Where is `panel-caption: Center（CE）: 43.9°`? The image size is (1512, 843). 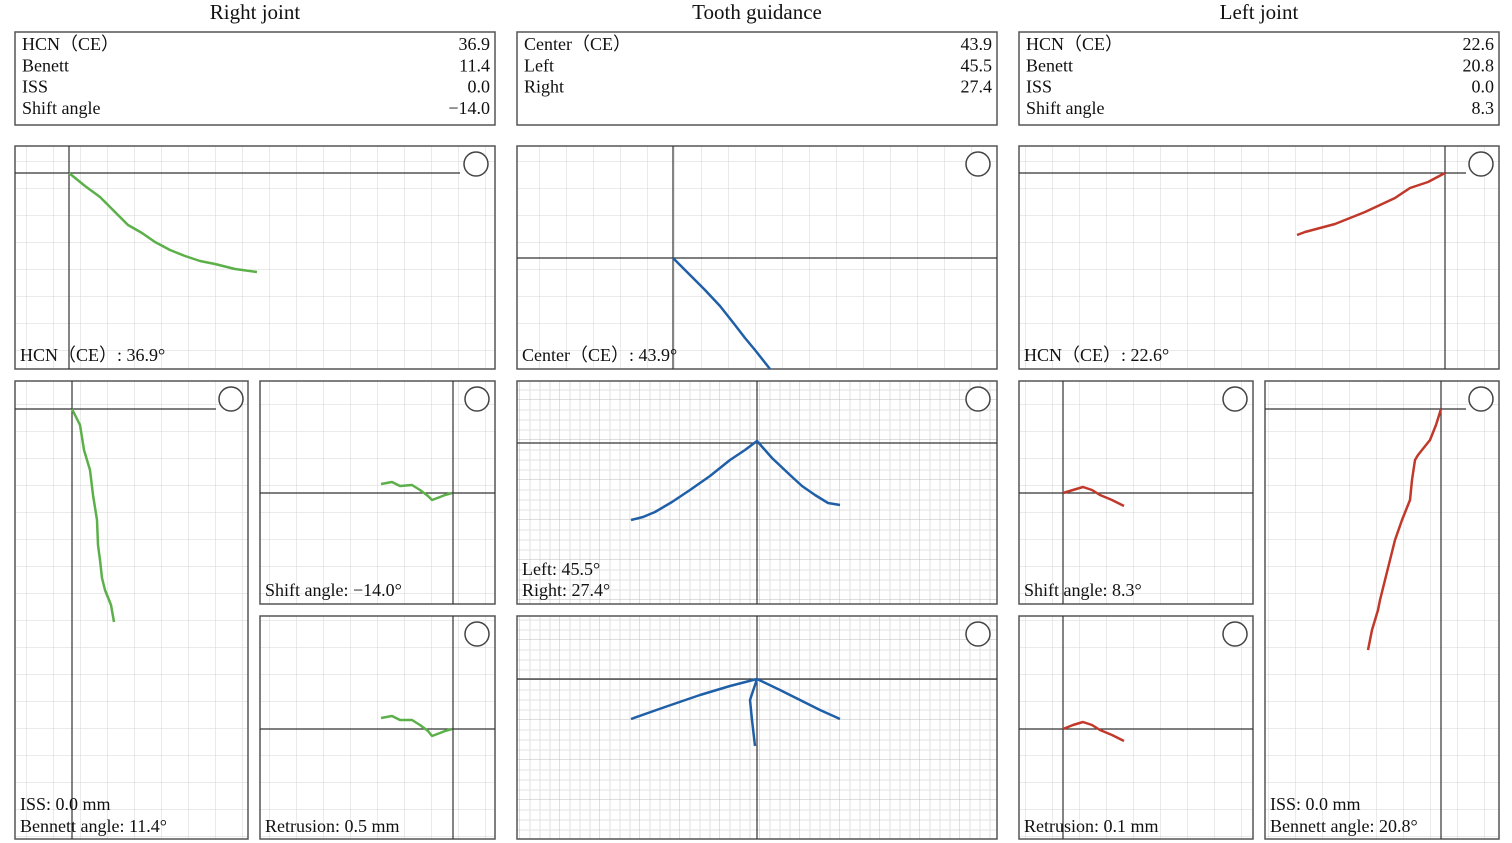
panel-caption: Center（CE）: 43.9° is located at coordinates (599, 355).